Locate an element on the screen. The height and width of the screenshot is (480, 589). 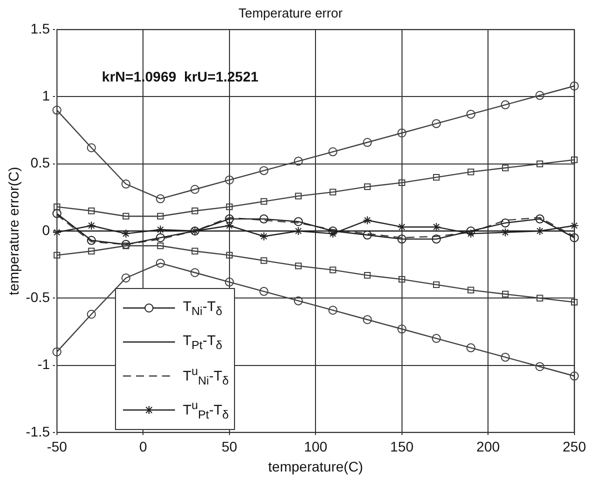
legend-label: T$_{Pt}$-T$_{δ}$ is located at coordinates (202, 342).